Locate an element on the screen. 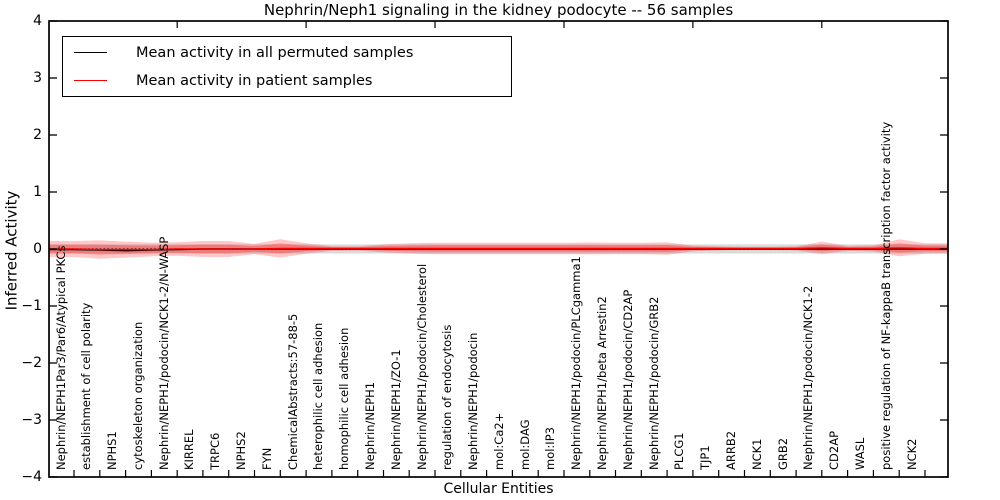  x-entity-label: establishment of cell polarity is located at coordinates (86, 386).